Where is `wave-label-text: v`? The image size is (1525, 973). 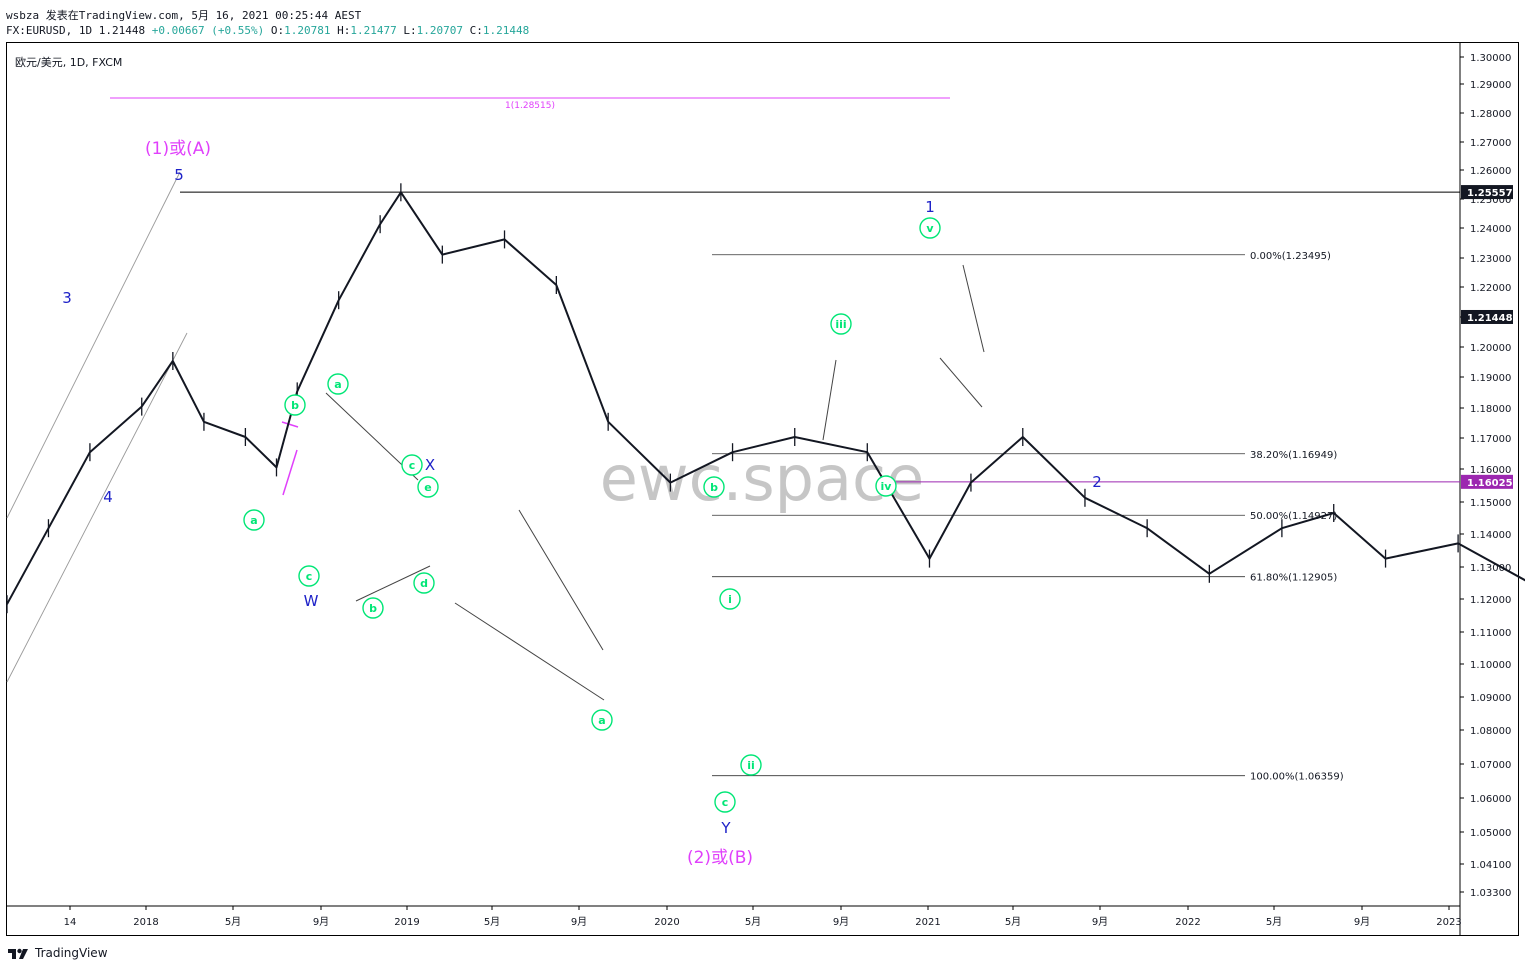 wave-label-text: v is located at coordinates (930, 228).